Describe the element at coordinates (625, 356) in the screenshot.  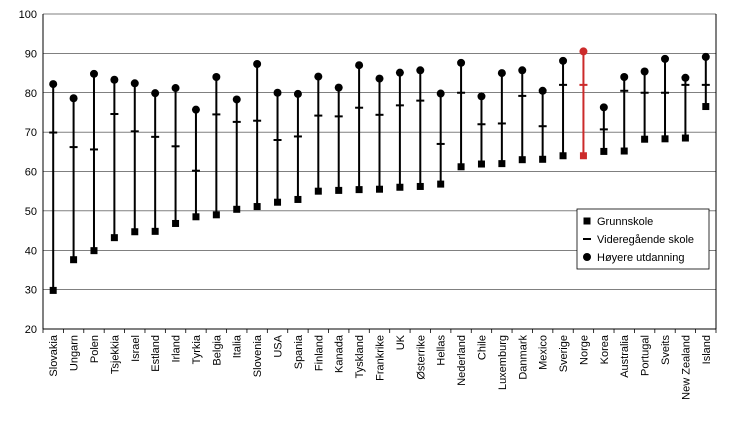
I see `x-tick-label: Australia` at that location.